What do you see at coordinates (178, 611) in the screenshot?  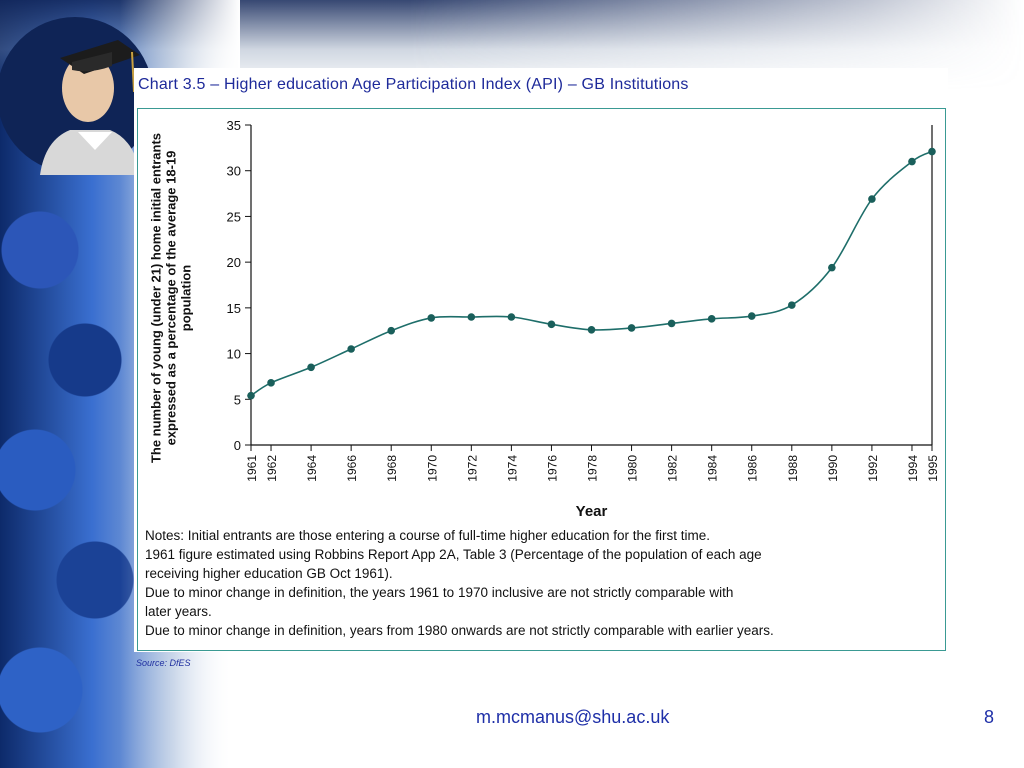 I see `note-line: later years.` at bounding box center [178, 611].